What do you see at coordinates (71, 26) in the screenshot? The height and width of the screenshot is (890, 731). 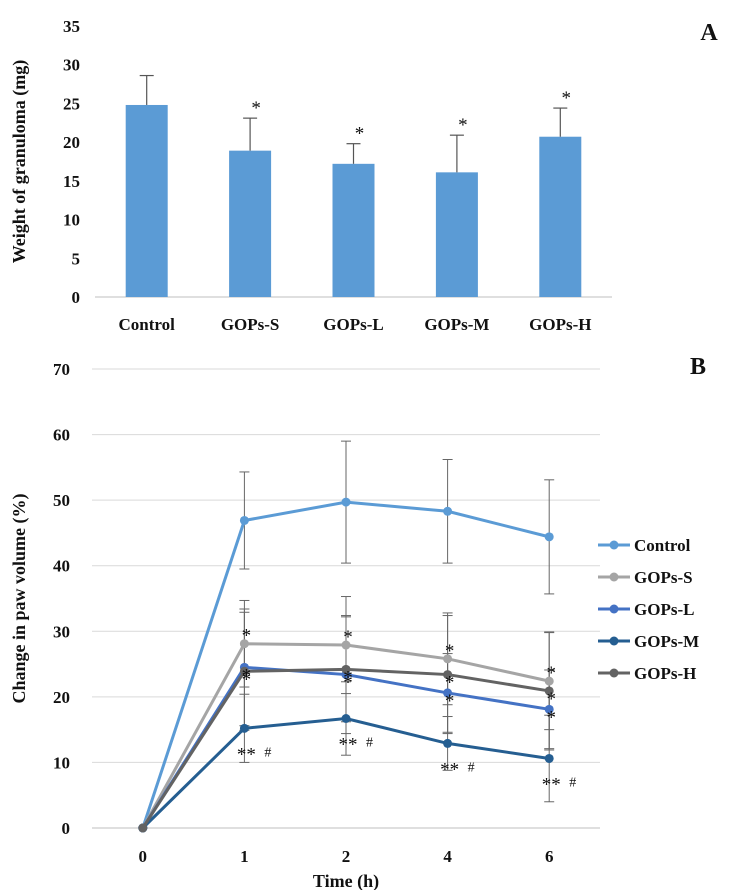 I see `y-tick-label: 35` at bounding box center [71, 26].